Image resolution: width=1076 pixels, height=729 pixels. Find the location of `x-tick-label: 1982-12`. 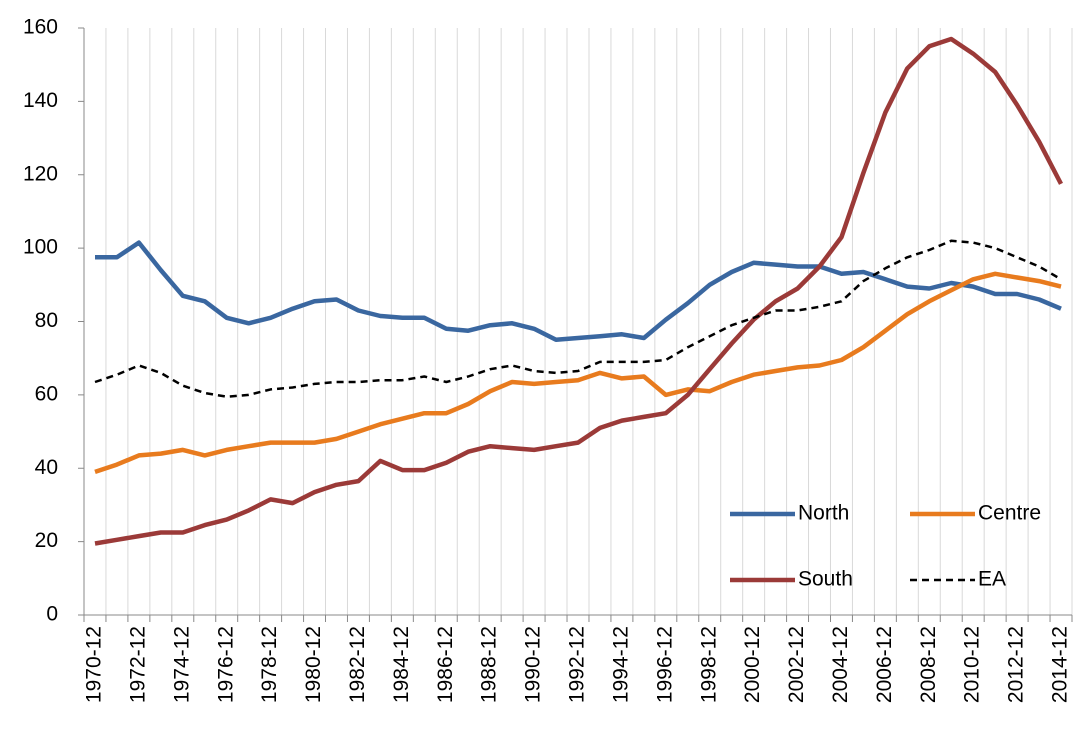

x-tick-label: 1982-12 is located at coordinates (357, 664).